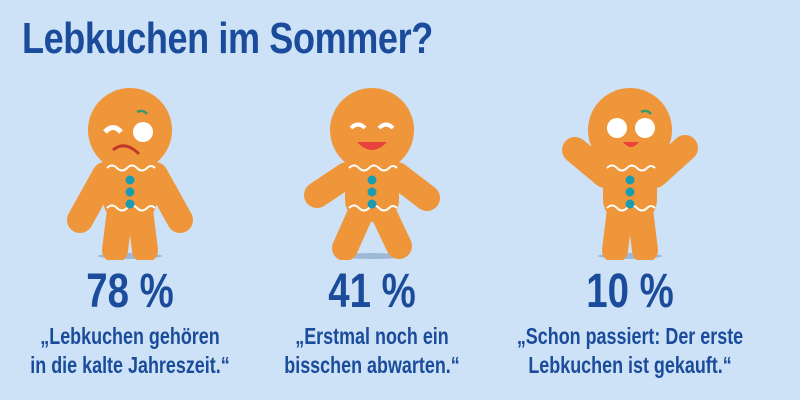 Image resolution: width=800 pixels, height=400 pixels. I want to click on cheering-gingerbread-icon, so click(630, 174).